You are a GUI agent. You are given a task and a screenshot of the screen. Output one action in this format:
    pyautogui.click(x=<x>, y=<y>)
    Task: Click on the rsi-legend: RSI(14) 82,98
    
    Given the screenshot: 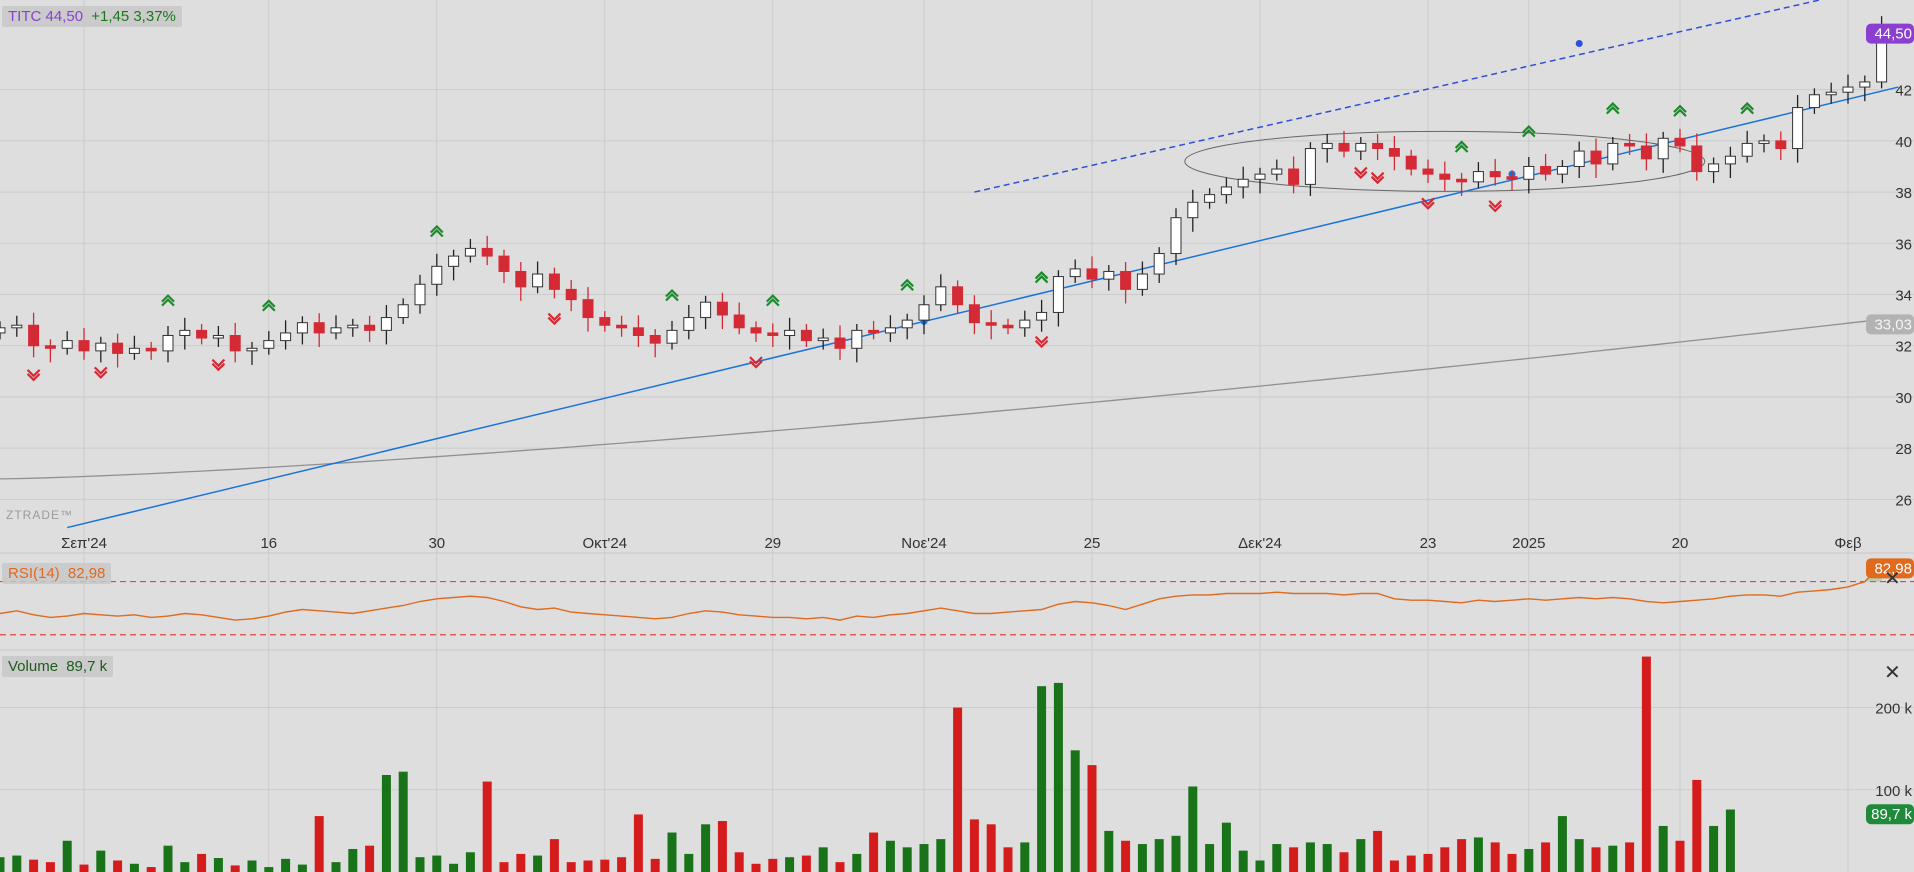 What is the action you would take?
    pyautogui.click(x=57, y=573)
    